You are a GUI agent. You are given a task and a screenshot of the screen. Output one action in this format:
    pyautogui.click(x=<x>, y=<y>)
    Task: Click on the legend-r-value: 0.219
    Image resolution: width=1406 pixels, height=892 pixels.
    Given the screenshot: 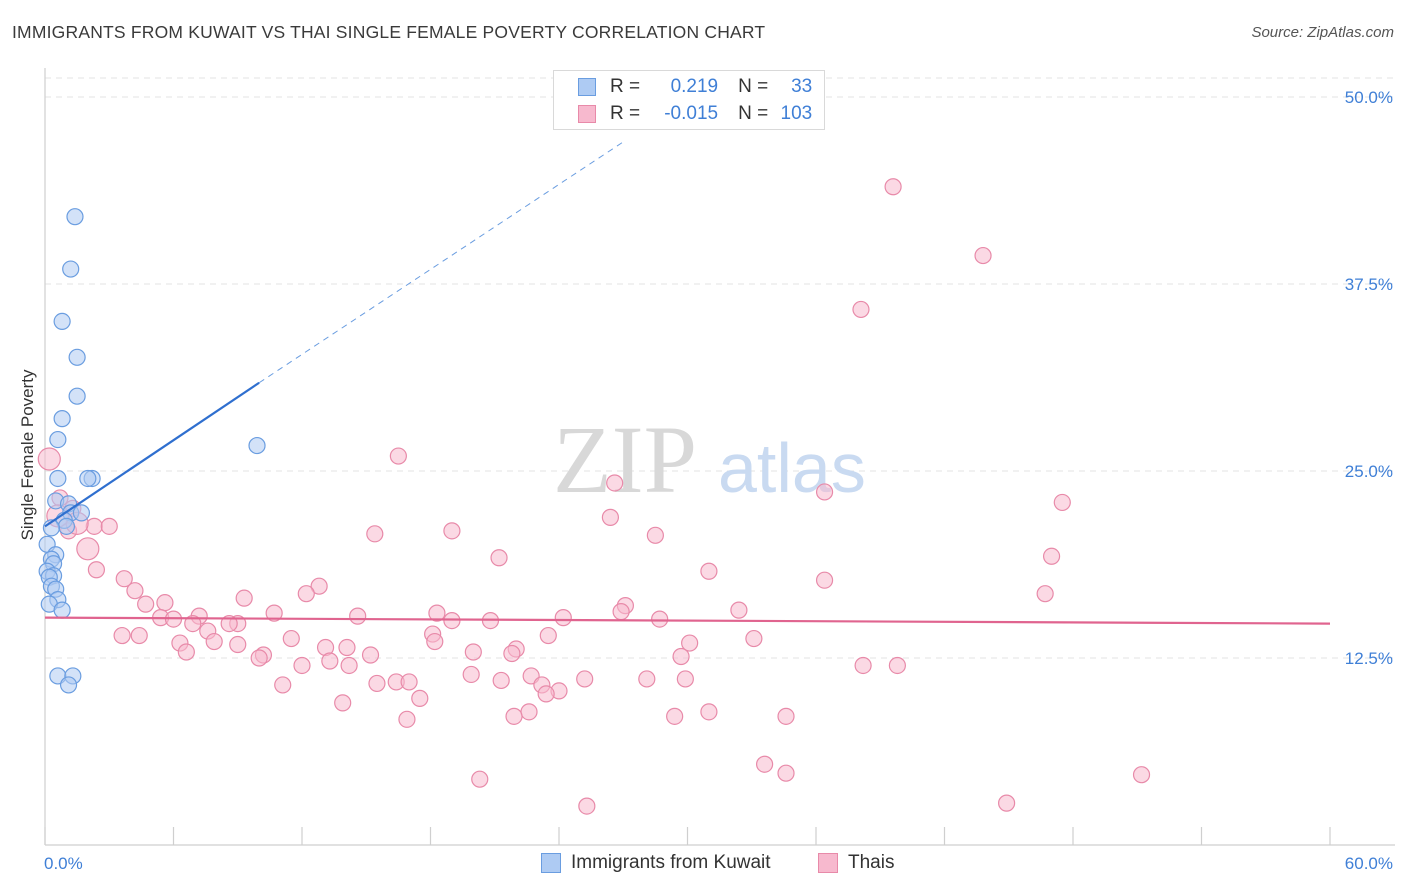 What is the action you would take?
    pyautogui.click(x=694, y=86)
    